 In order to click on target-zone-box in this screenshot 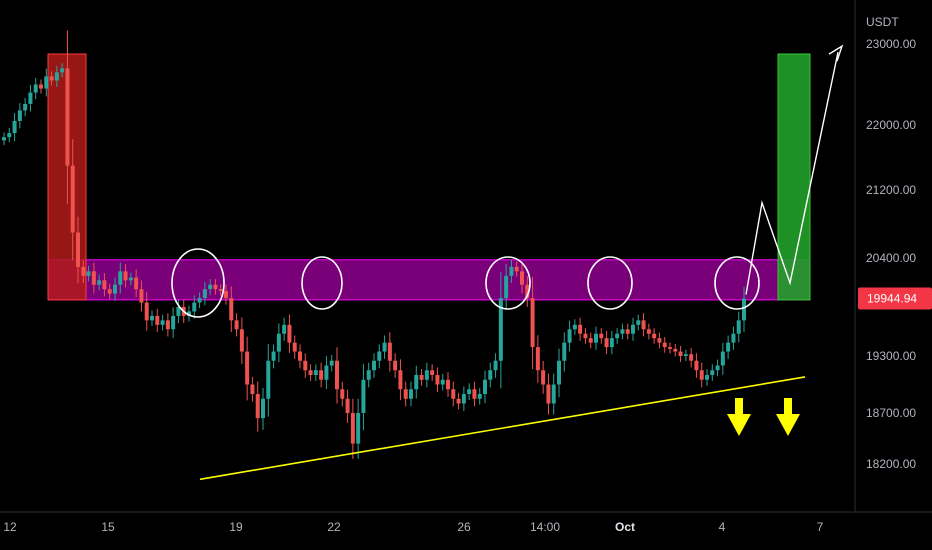, I will do `click(794, 177)`.